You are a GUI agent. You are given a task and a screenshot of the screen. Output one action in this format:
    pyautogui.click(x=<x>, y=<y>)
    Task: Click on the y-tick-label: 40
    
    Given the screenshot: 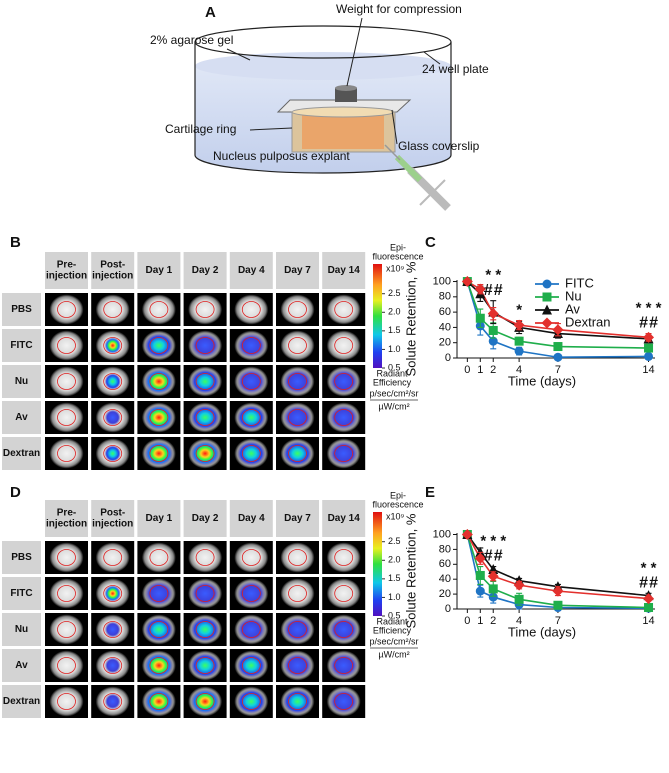 What is the action you would take?
    pyautogui.click(x=445, y=327)
    